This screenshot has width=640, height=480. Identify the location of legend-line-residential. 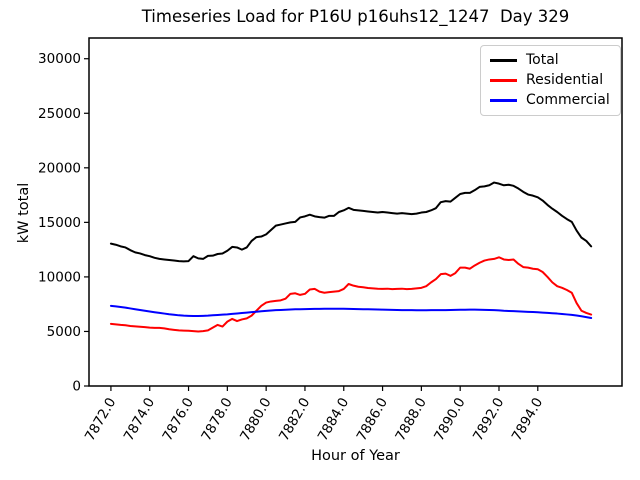
(503, 80).